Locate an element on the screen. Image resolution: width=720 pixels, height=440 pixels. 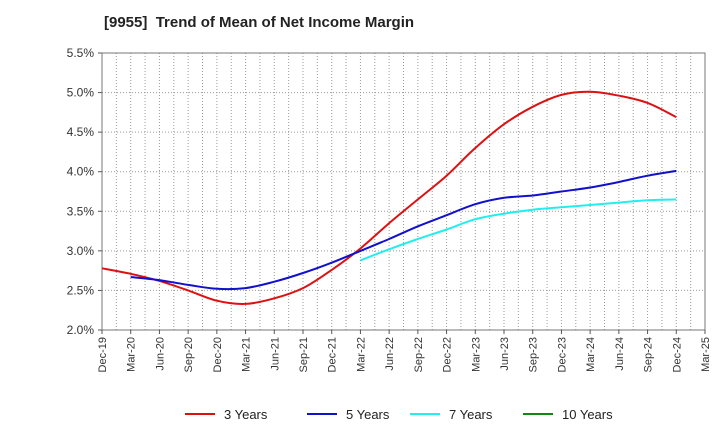
x-tick-label: Mar-23 is located at coordinates (476, 354).